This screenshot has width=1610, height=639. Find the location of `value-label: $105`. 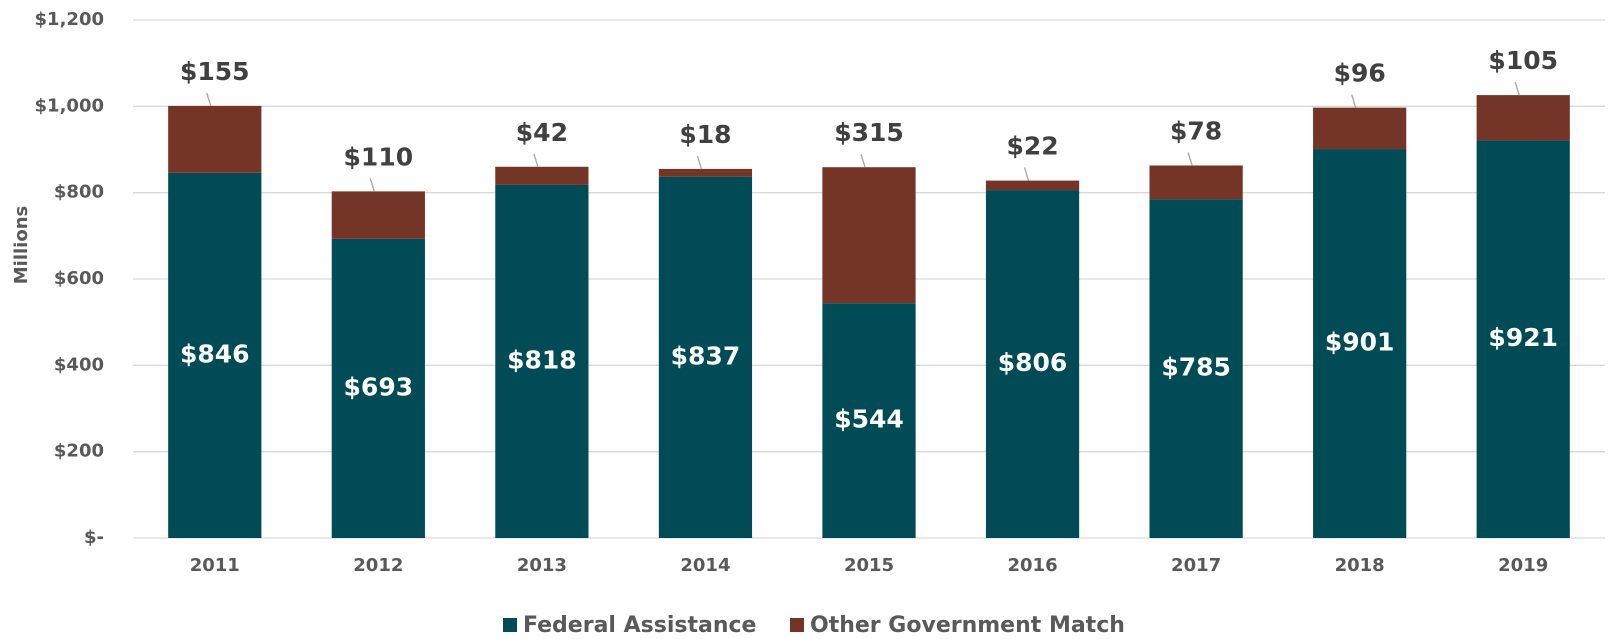

value-label: $105 is located at coordinates (1523, 60).